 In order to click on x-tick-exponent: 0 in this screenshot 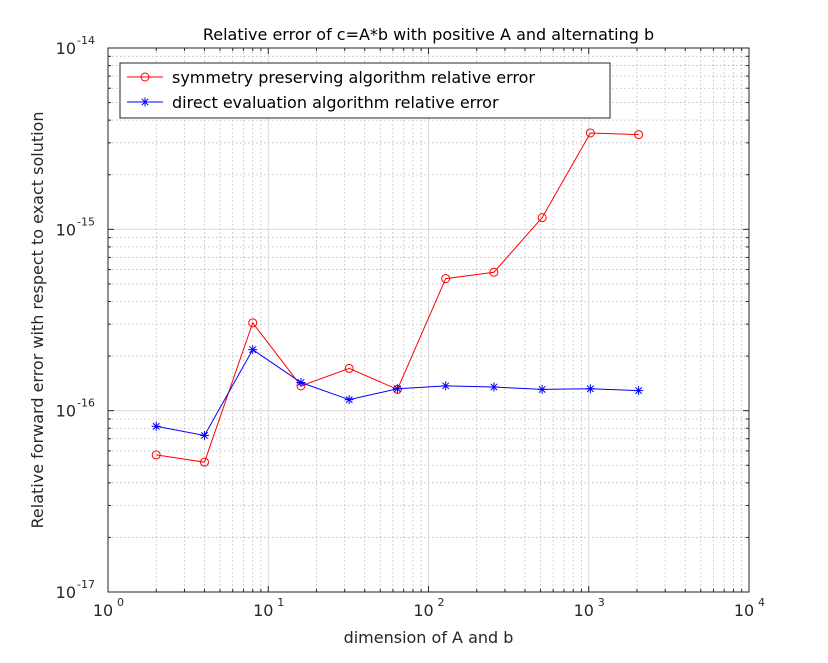, I will do `click(120, 602)`.